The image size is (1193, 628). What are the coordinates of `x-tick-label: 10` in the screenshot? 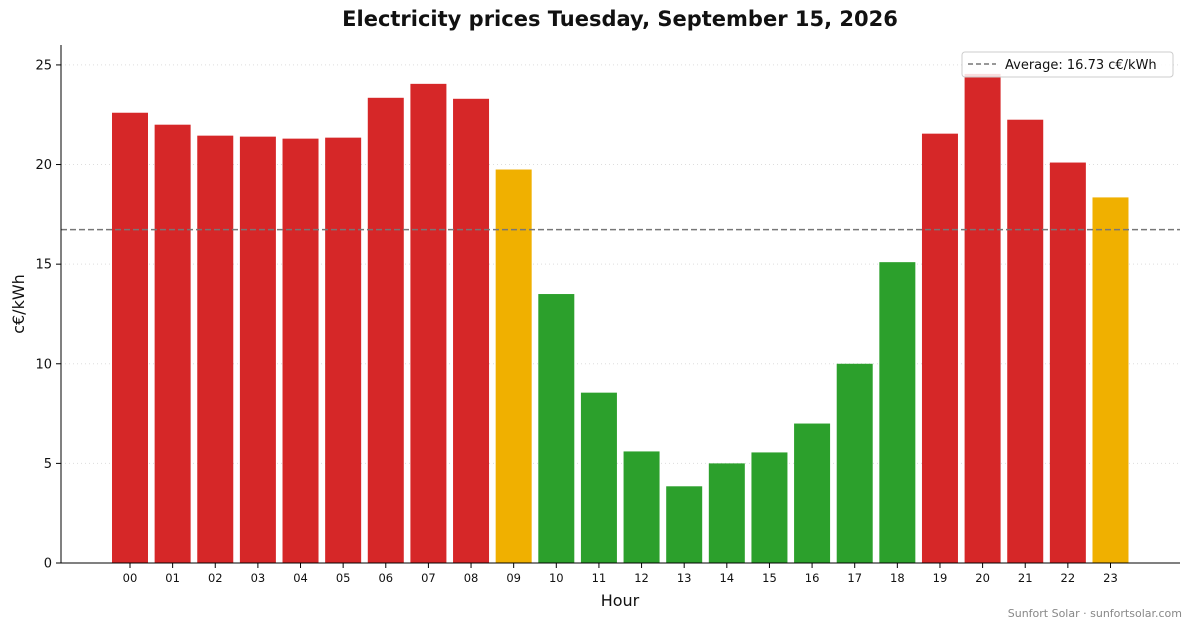 It's located at (556, 578).